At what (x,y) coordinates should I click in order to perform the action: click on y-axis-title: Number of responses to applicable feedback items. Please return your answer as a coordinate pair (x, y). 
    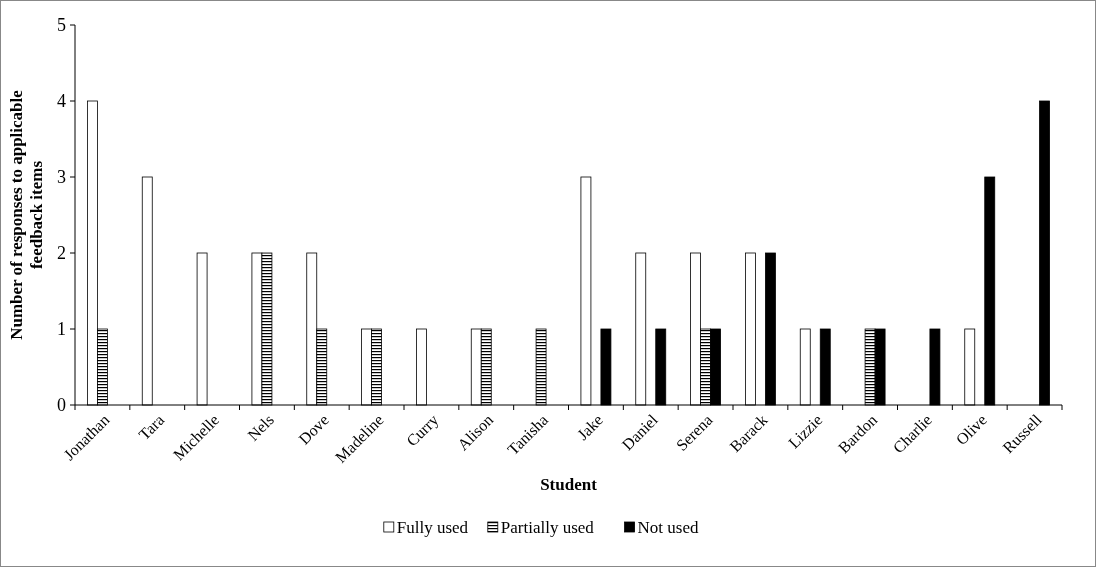
    Looking at the image, I should click on (27, 214).